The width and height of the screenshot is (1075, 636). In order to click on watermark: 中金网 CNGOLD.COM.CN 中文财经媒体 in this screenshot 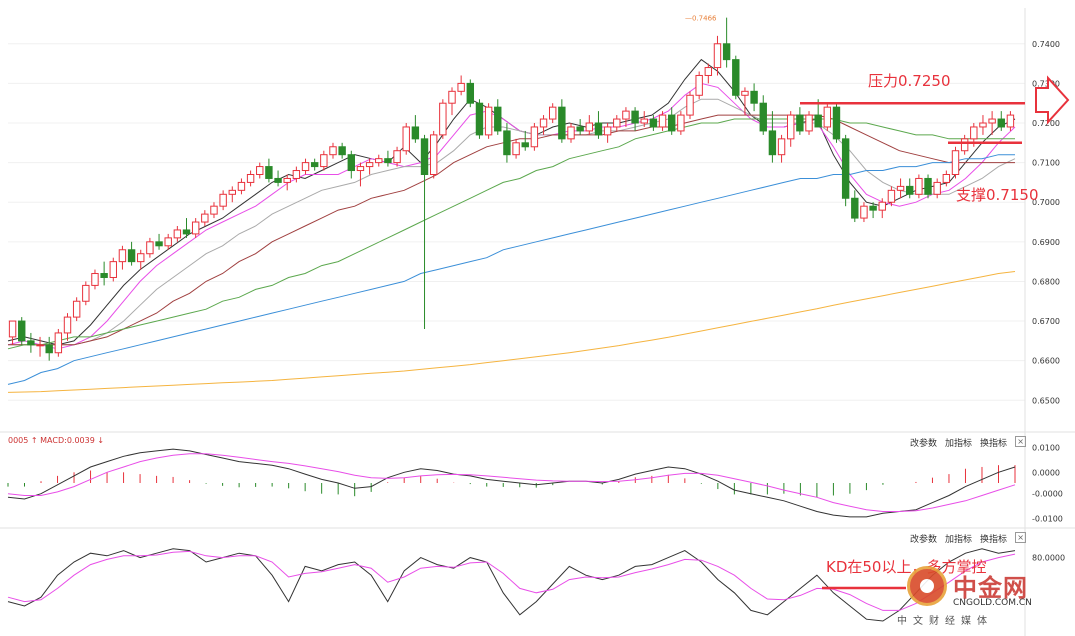, I will do `click(977, 599)`.